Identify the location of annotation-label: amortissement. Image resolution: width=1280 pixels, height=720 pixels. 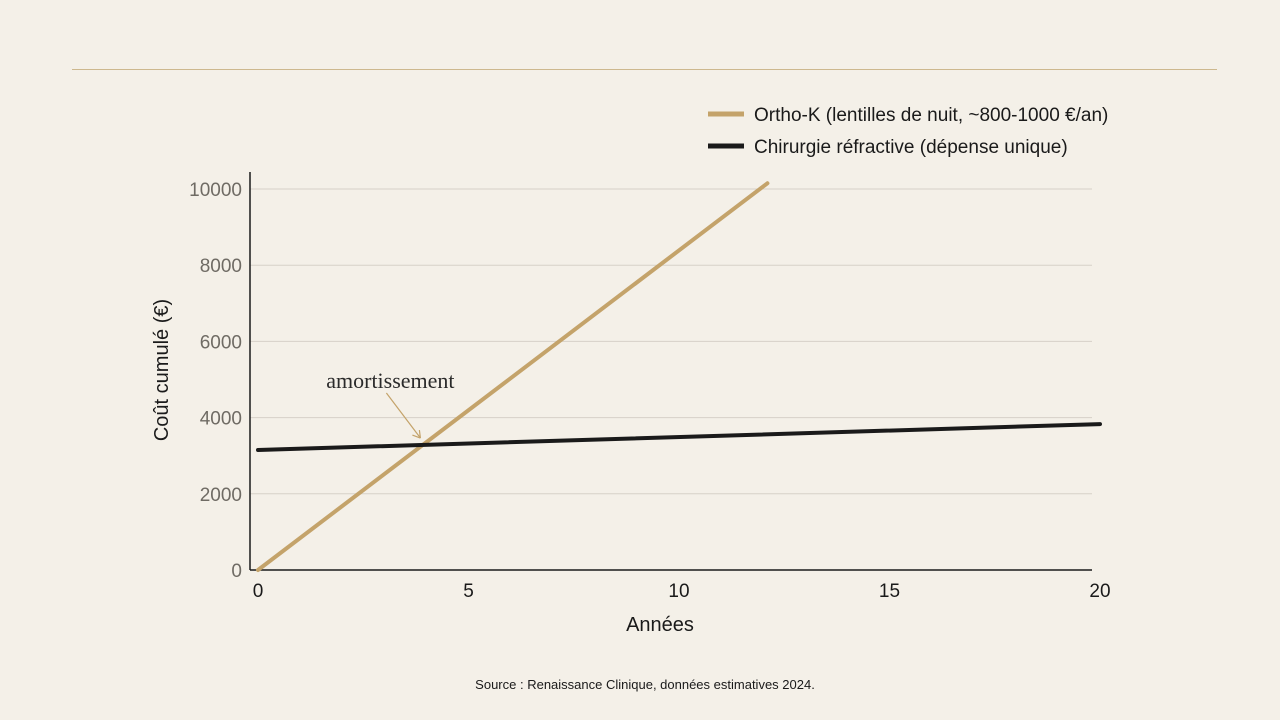
(390, 380).